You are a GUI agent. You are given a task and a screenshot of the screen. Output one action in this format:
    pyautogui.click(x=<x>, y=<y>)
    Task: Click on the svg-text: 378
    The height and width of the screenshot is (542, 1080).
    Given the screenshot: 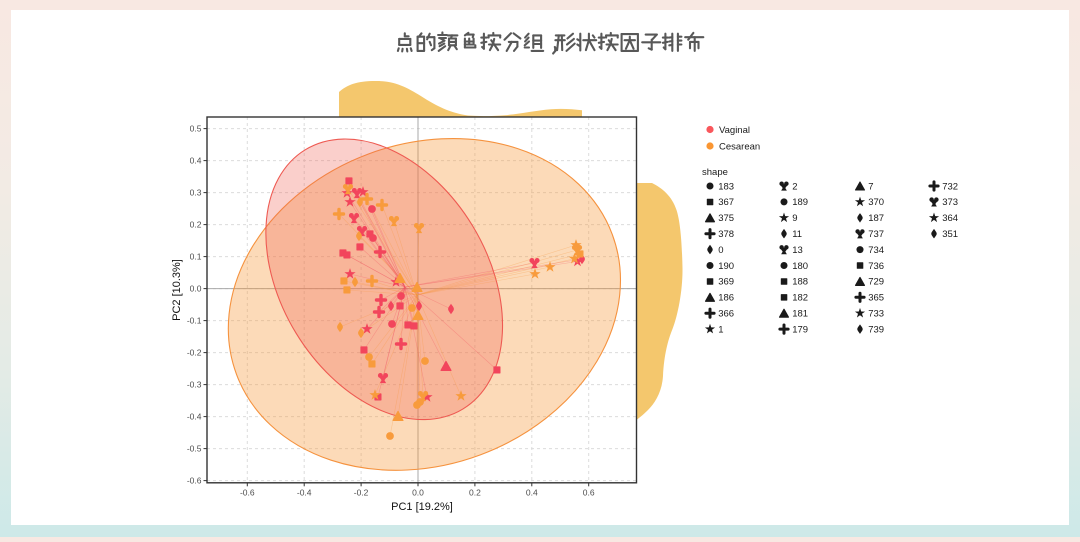 What is the action you would take?
    pyautogui.click(x=726, y=234)
    